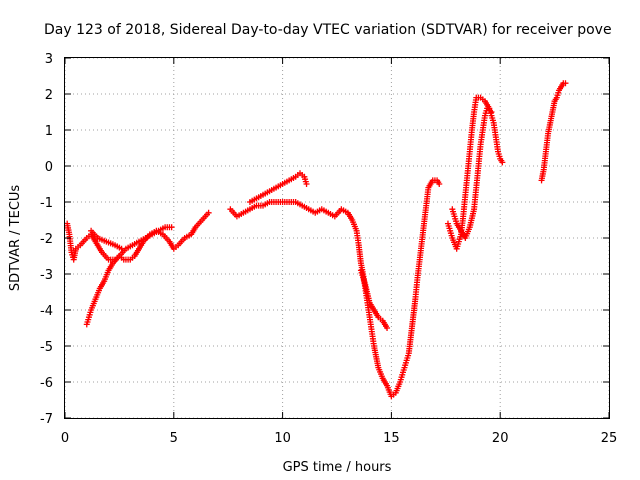  Describe the element at coordinates (46, 419) in the screenshot. I see `y-tick-label: -7` at that location.